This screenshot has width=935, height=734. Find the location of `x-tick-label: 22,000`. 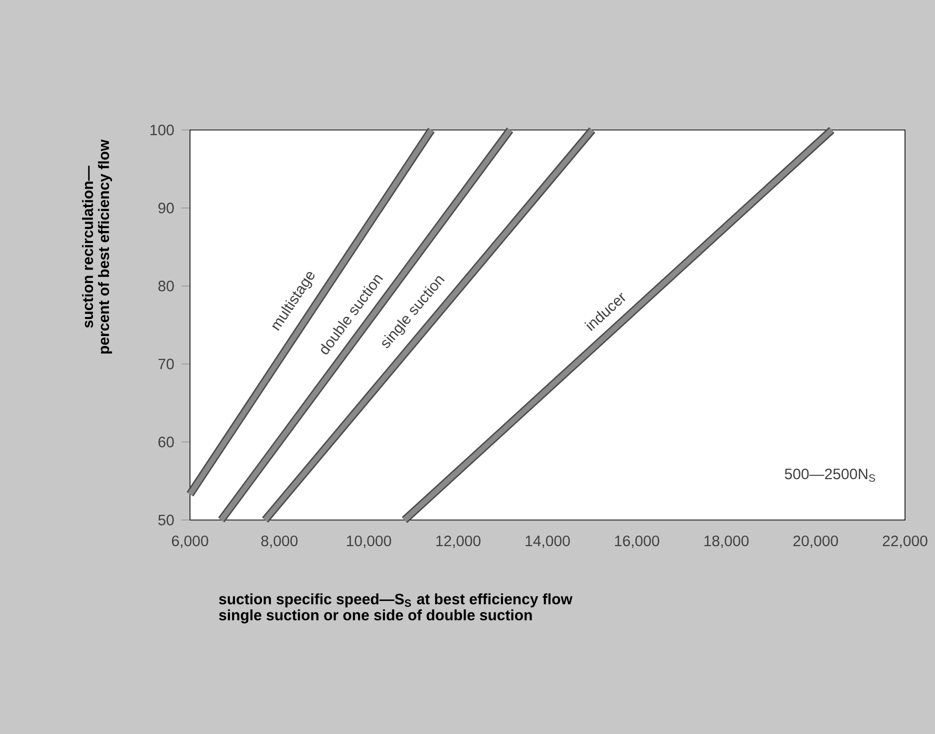

x-tick-label: 22,000 is located at coordinates (905, 542).